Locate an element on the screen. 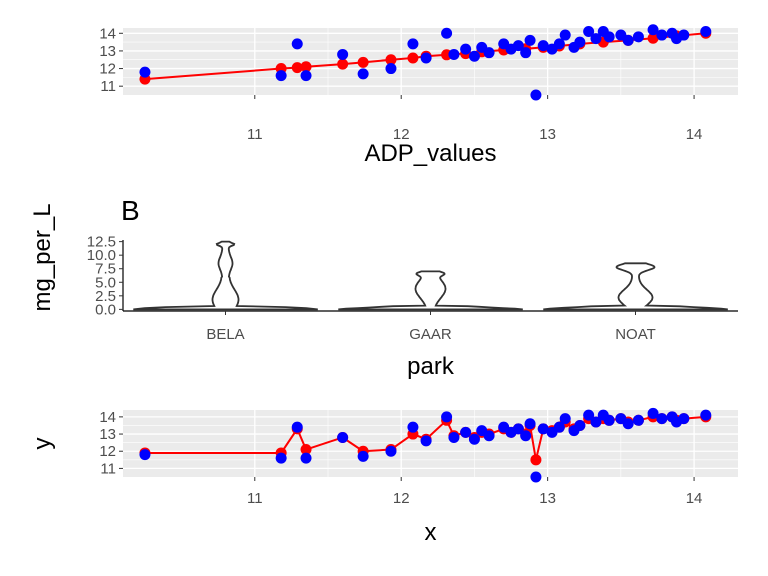 Image resolution: width=768 pixels, height=576 pixels. panel-c-tick-label-y: 13 is located at coordinates (107, 434).